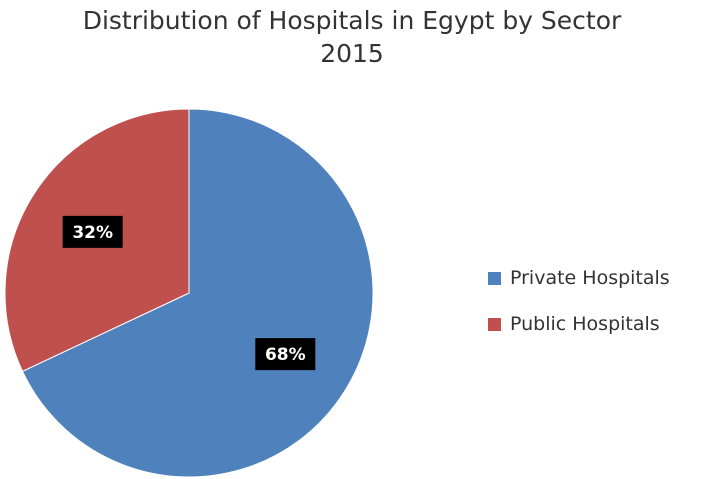 This screenshot has width=704, height=479. I want to click on pie-data-labels: 68% 32%, so click(189, 293).